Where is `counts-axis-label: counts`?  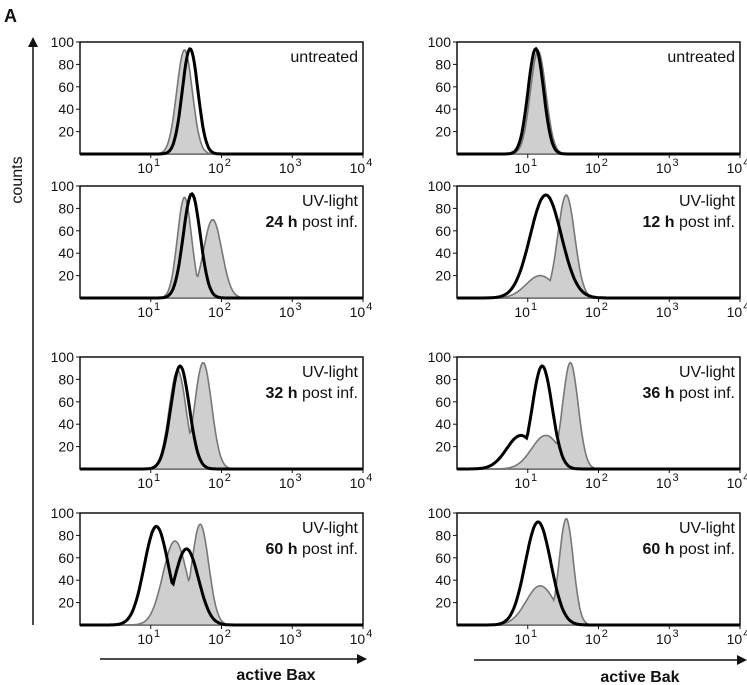 counts-axis-label: counts is located at coordinates (17, 179).